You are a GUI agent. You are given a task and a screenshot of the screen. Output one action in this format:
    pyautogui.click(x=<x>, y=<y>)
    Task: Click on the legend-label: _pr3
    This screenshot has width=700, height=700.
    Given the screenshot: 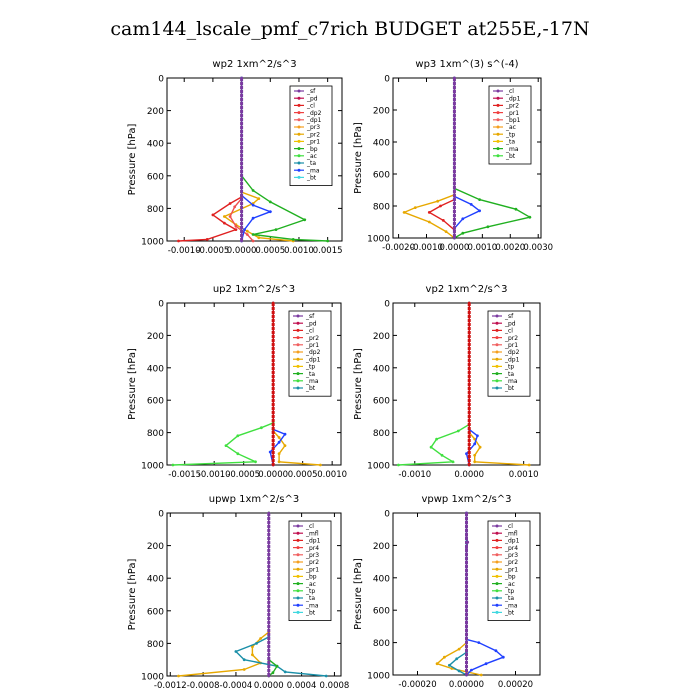 What is the action you would take?
    pyautogui.click(x=511, y=555)
    